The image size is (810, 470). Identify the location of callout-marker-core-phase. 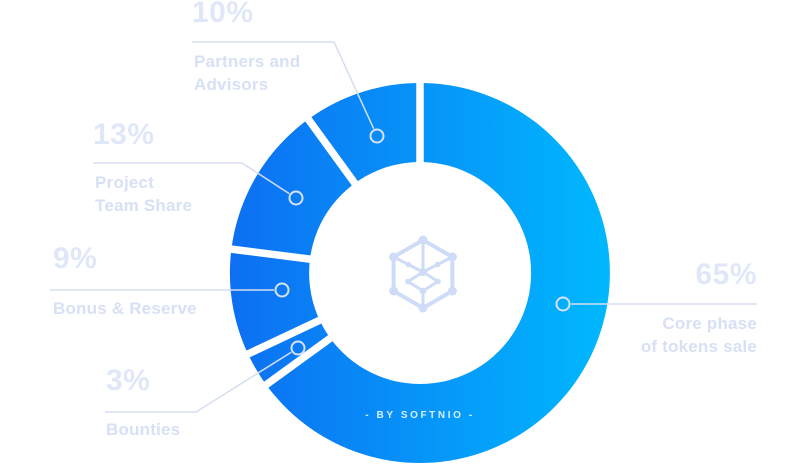
(563, 304).